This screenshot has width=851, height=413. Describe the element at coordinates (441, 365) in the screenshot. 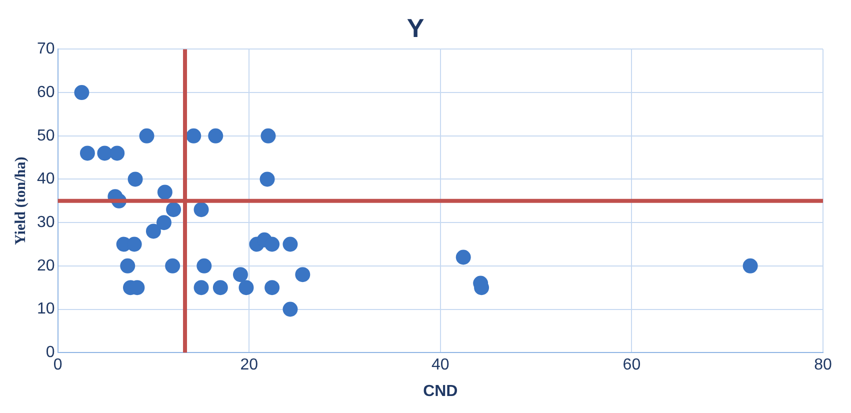

I see `x-tick-label: 40` at that location.